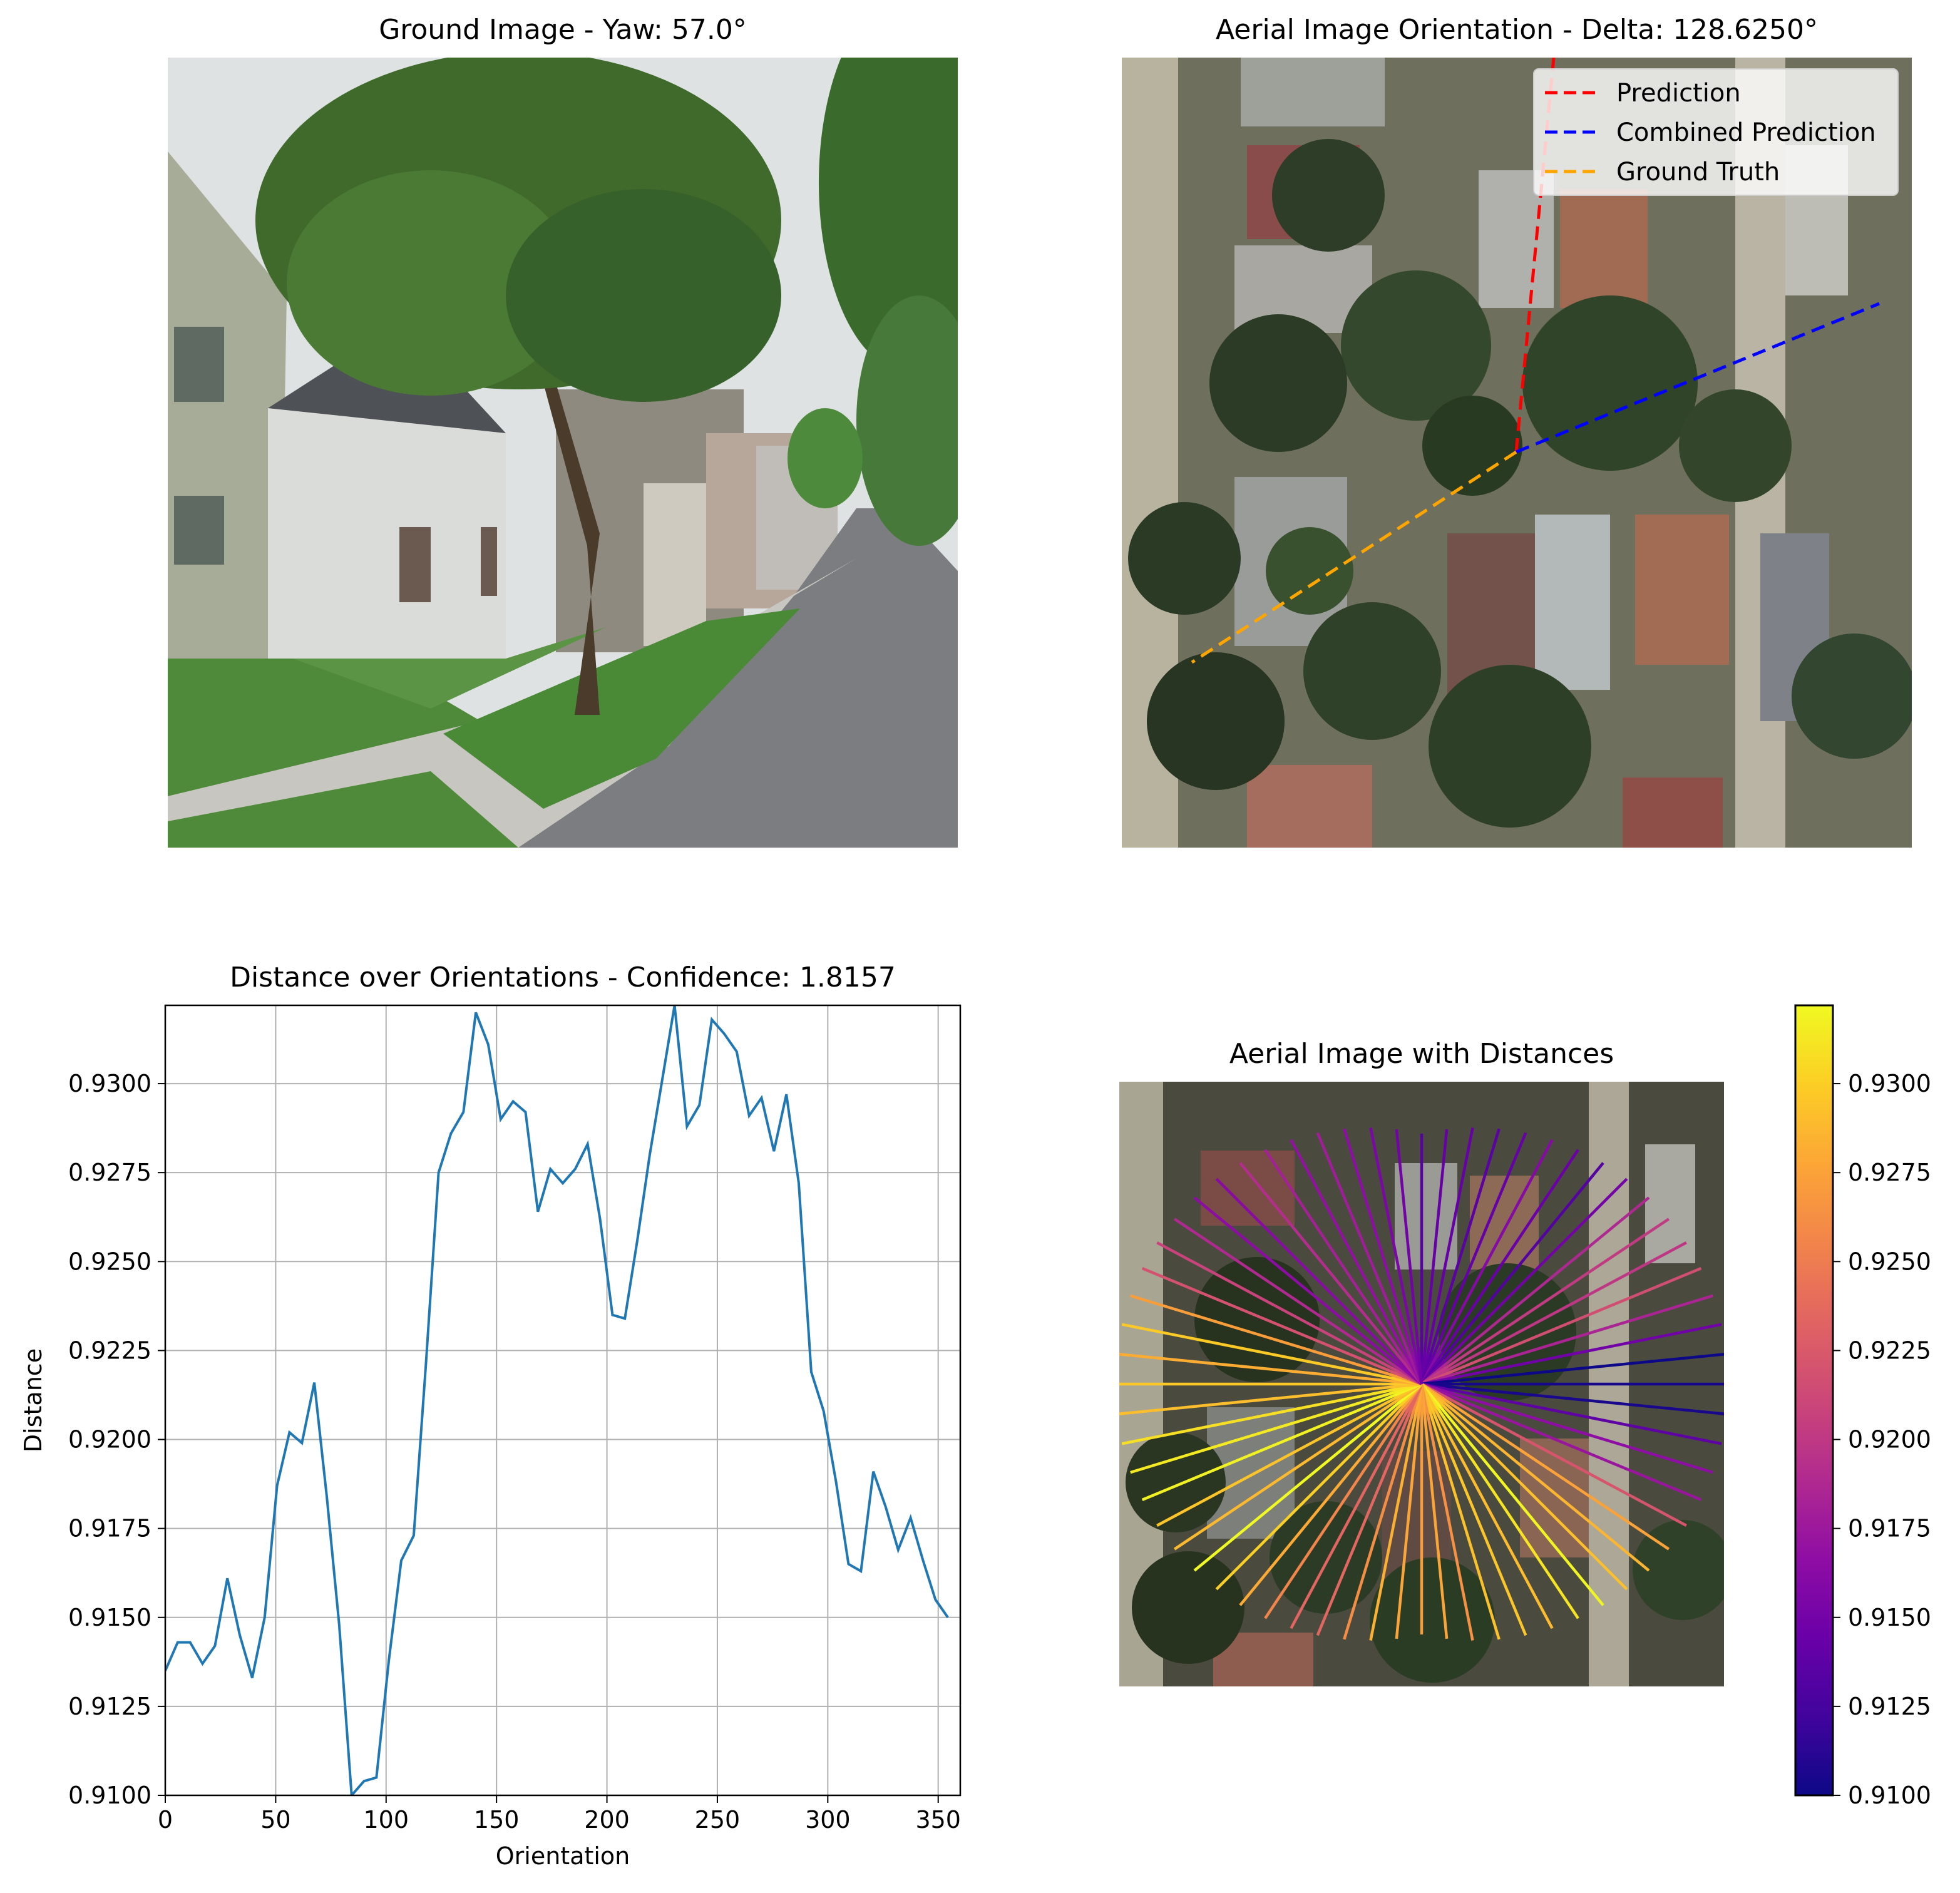 This screenshot has width=1960, height=1893. Describe the element at coordinates (938, 1820) in the screenshot. I see `x-tick-label: 350` at that location.